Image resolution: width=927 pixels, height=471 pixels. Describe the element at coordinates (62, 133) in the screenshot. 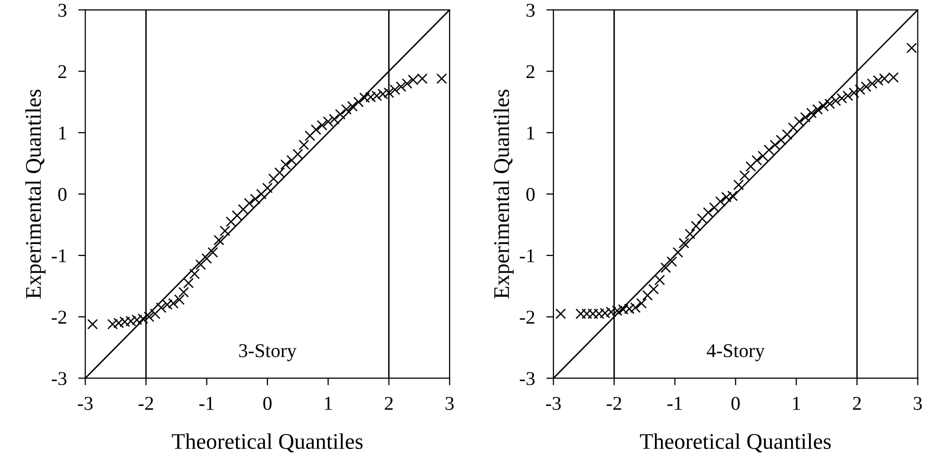

I see `y-tick-label: 1` at that location.